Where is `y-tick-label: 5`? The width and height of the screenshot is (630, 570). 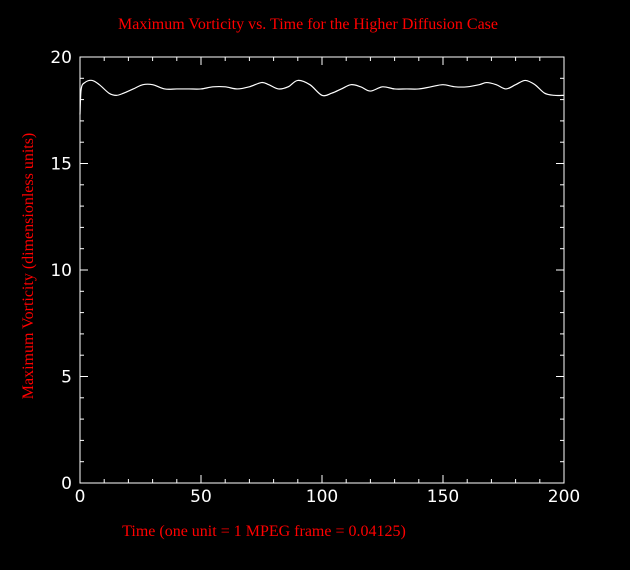 y-tick-label: 5 is located at coordinates (66, 378).